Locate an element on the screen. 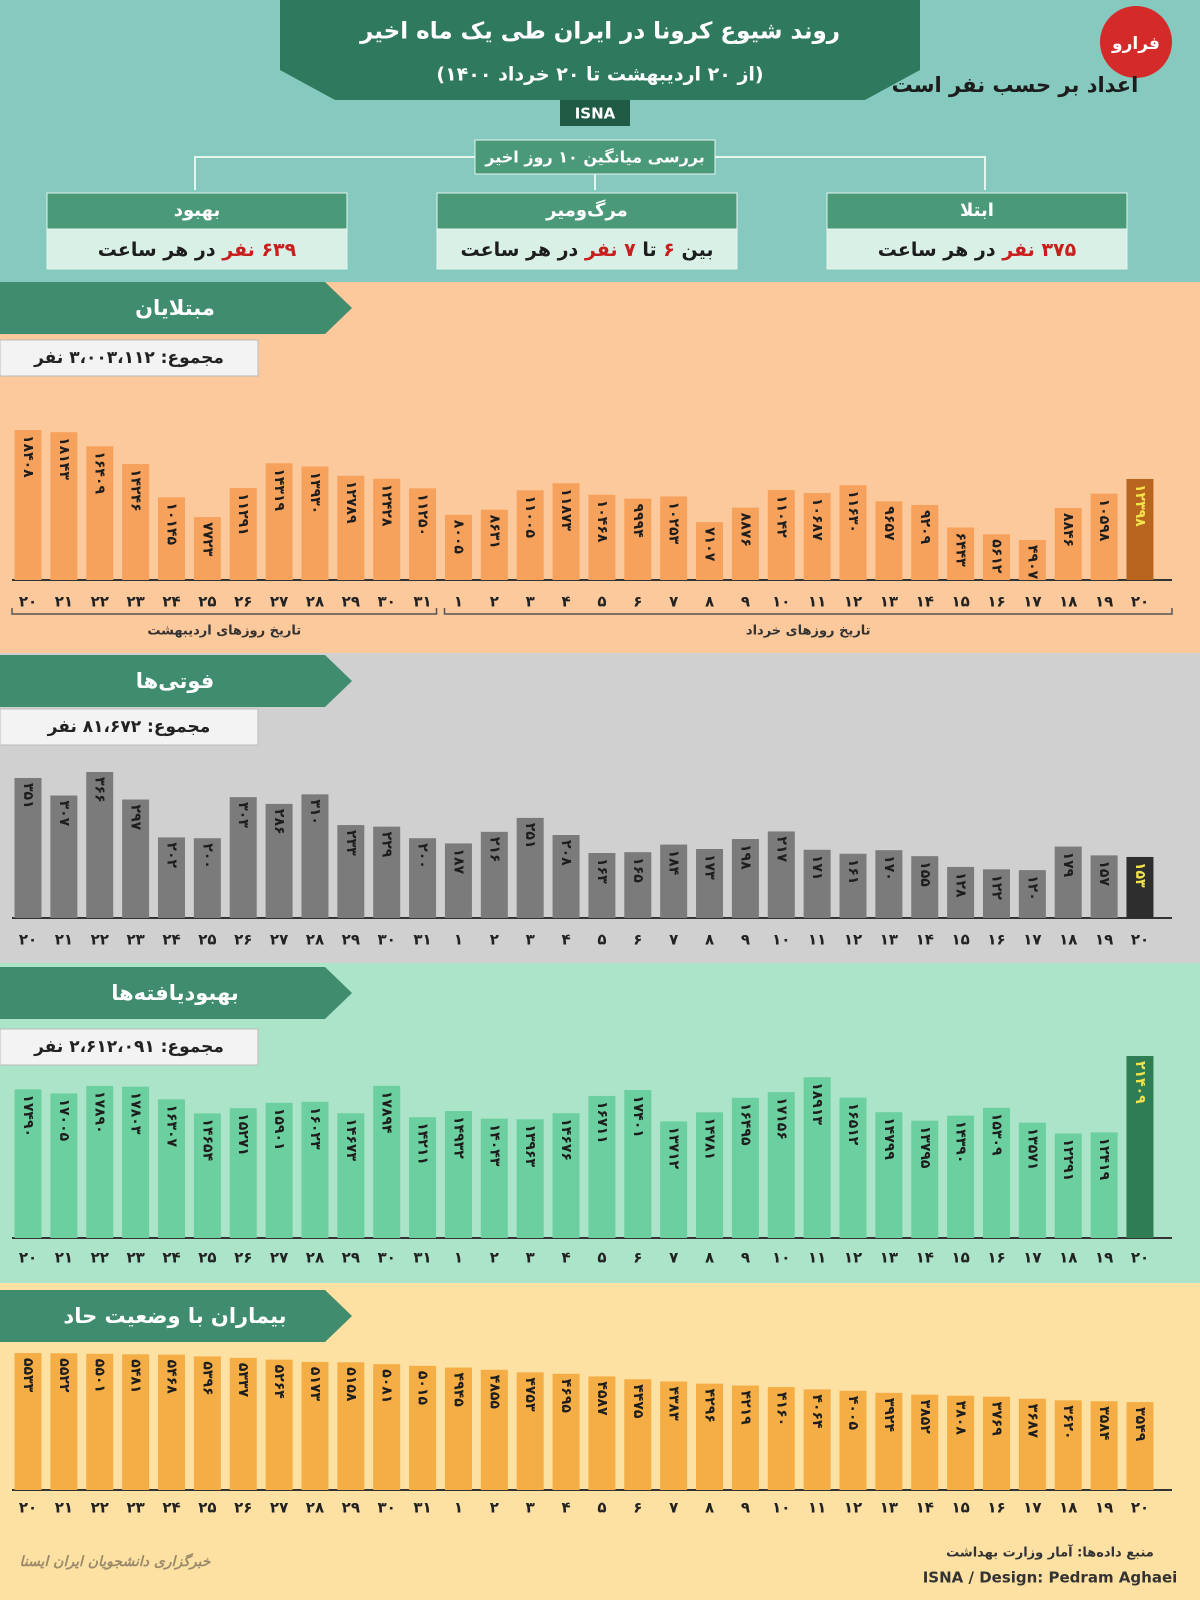  group-label: تاریخ روزهای خرداد is located at coordinates (808, 631).